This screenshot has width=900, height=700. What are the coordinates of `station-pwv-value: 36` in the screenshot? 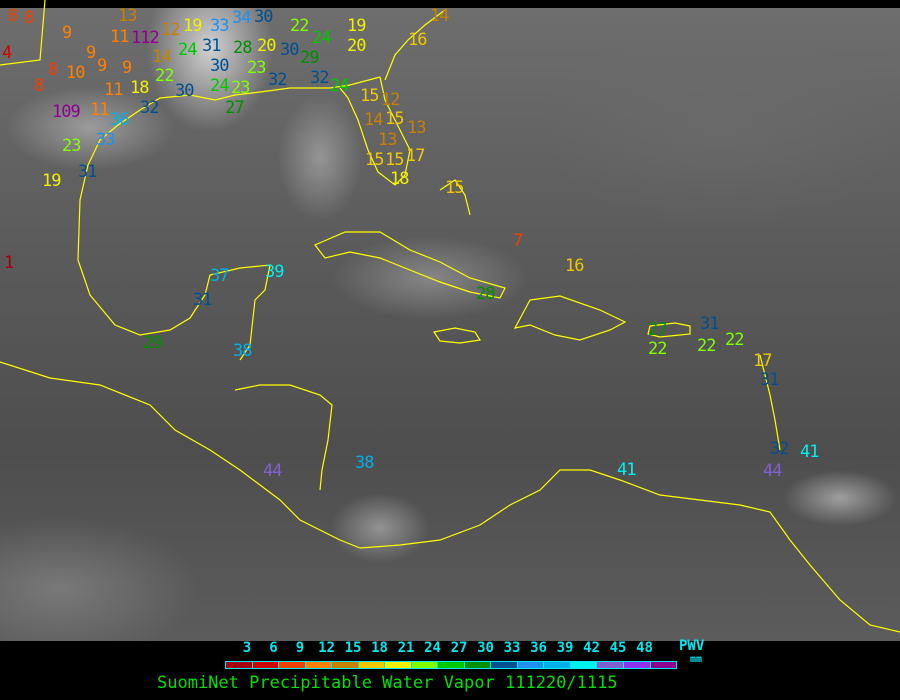 It's located at (120, 120).